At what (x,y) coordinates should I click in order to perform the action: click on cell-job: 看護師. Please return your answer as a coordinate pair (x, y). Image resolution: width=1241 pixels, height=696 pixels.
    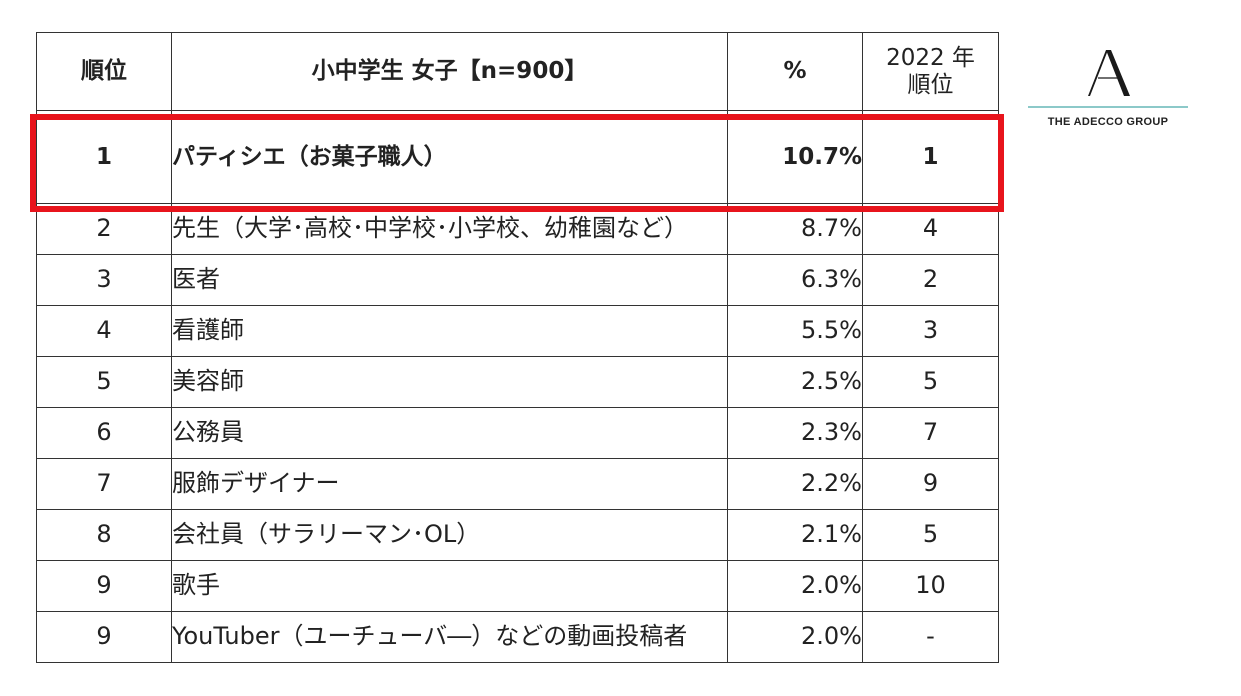
    Looking at the image, I should click on (449, 331).